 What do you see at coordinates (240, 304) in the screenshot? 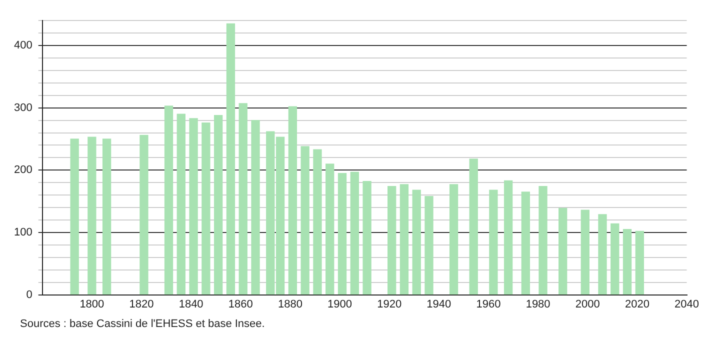
I see `x-tick-label: 1860` at bounding box center [240, 304].